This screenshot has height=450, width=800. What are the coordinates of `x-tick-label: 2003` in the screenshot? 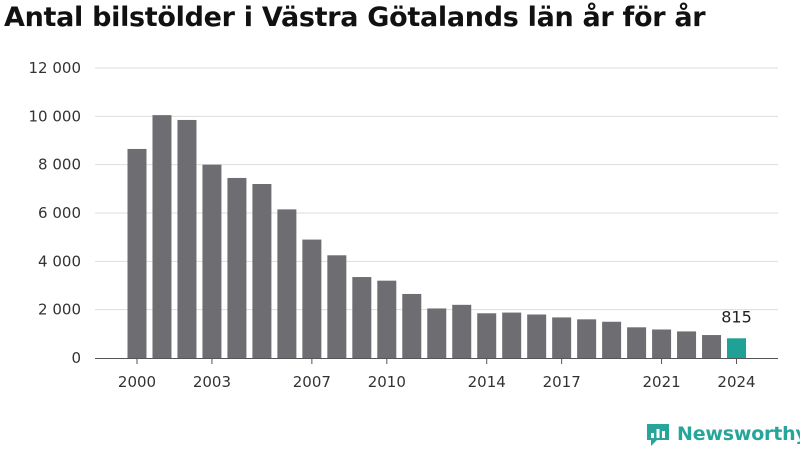 It's located at (212, 382).